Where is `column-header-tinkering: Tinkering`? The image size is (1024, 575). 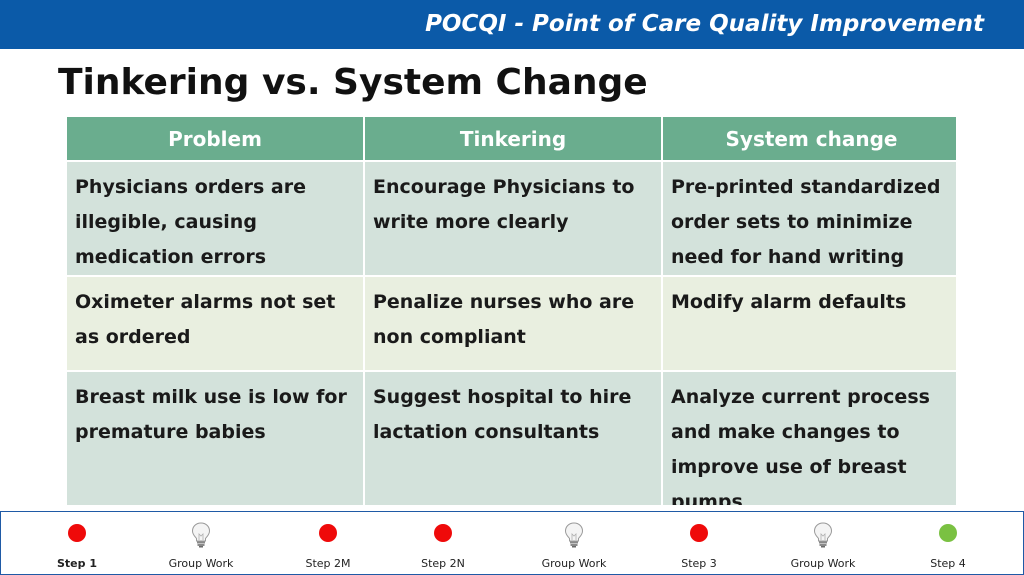 column-header-tinkering: Tinkering is located at coordinates (513, 138).